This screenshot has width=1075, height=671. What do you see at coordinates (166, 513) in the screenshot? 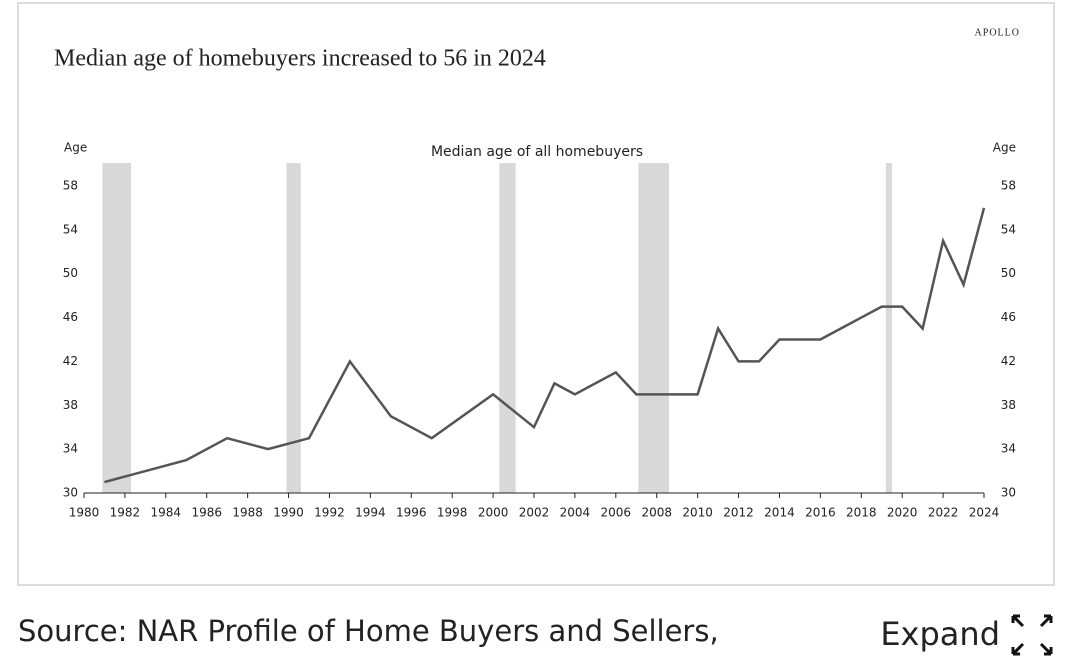
I see `x-tick-label: 1984` at bounding box center [166, 513].